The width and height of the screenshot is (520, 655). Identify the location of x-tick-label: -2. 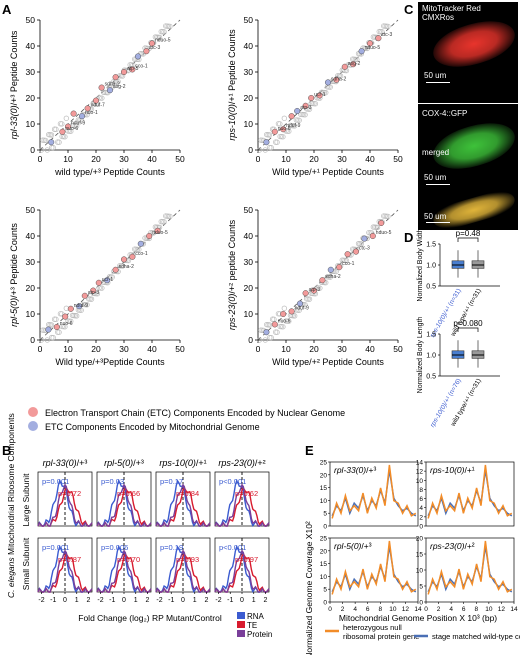
(100, 600).